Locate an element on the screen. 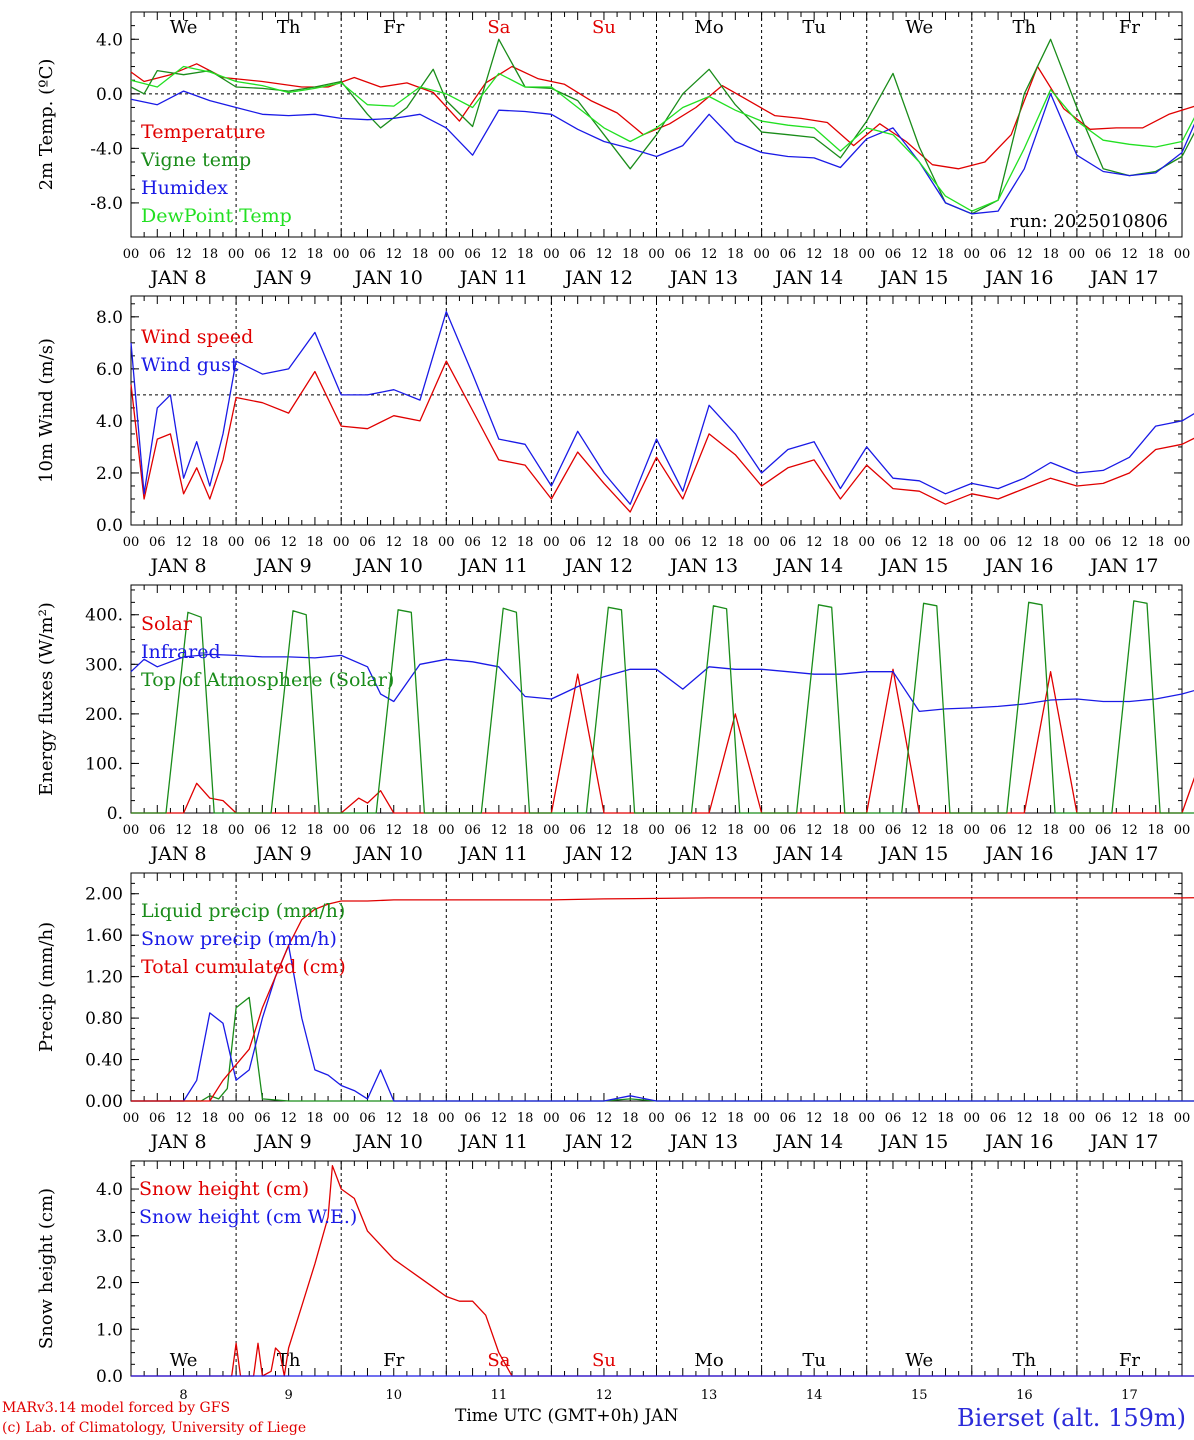  snow-day-number: 14 is located at coordinates (814, 1395).